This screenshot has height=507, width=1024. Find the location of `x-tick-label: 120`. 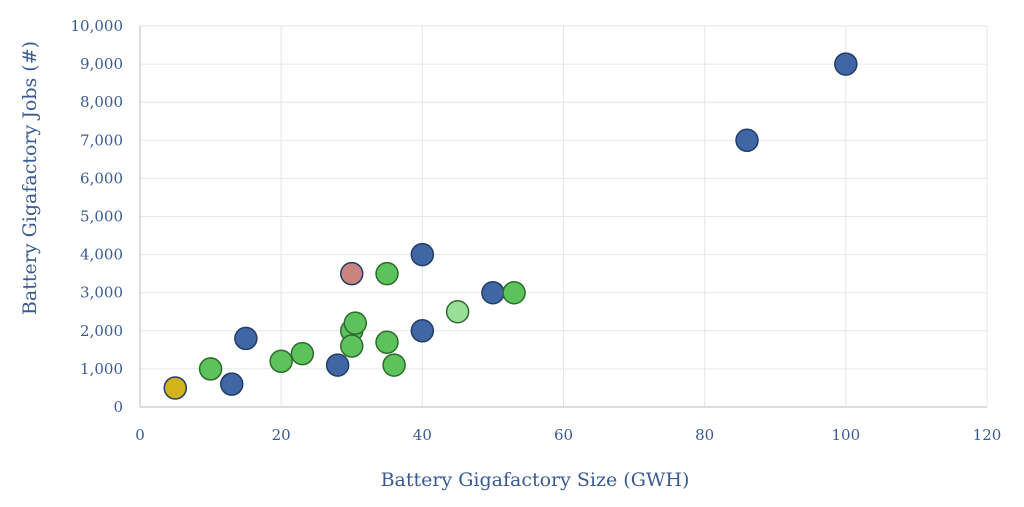

x-tick-label: 120 is located at coordinates (987, 435).